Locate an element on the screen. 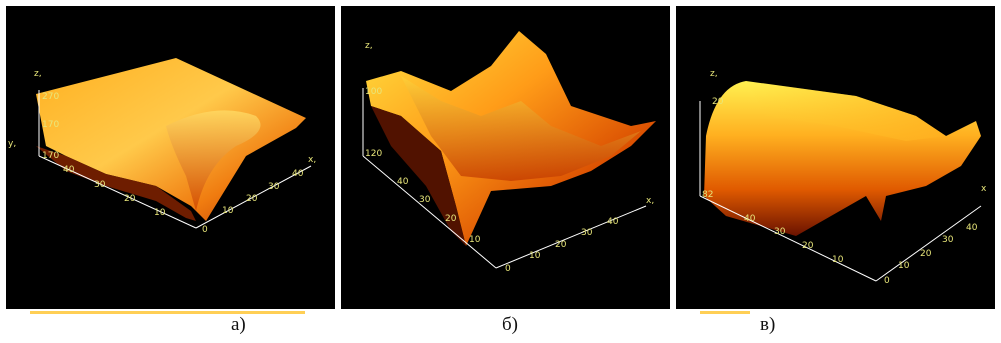 The width and height of the screenshot is (1001, 343). panel-a-strip is located at coordinates (167, 312).